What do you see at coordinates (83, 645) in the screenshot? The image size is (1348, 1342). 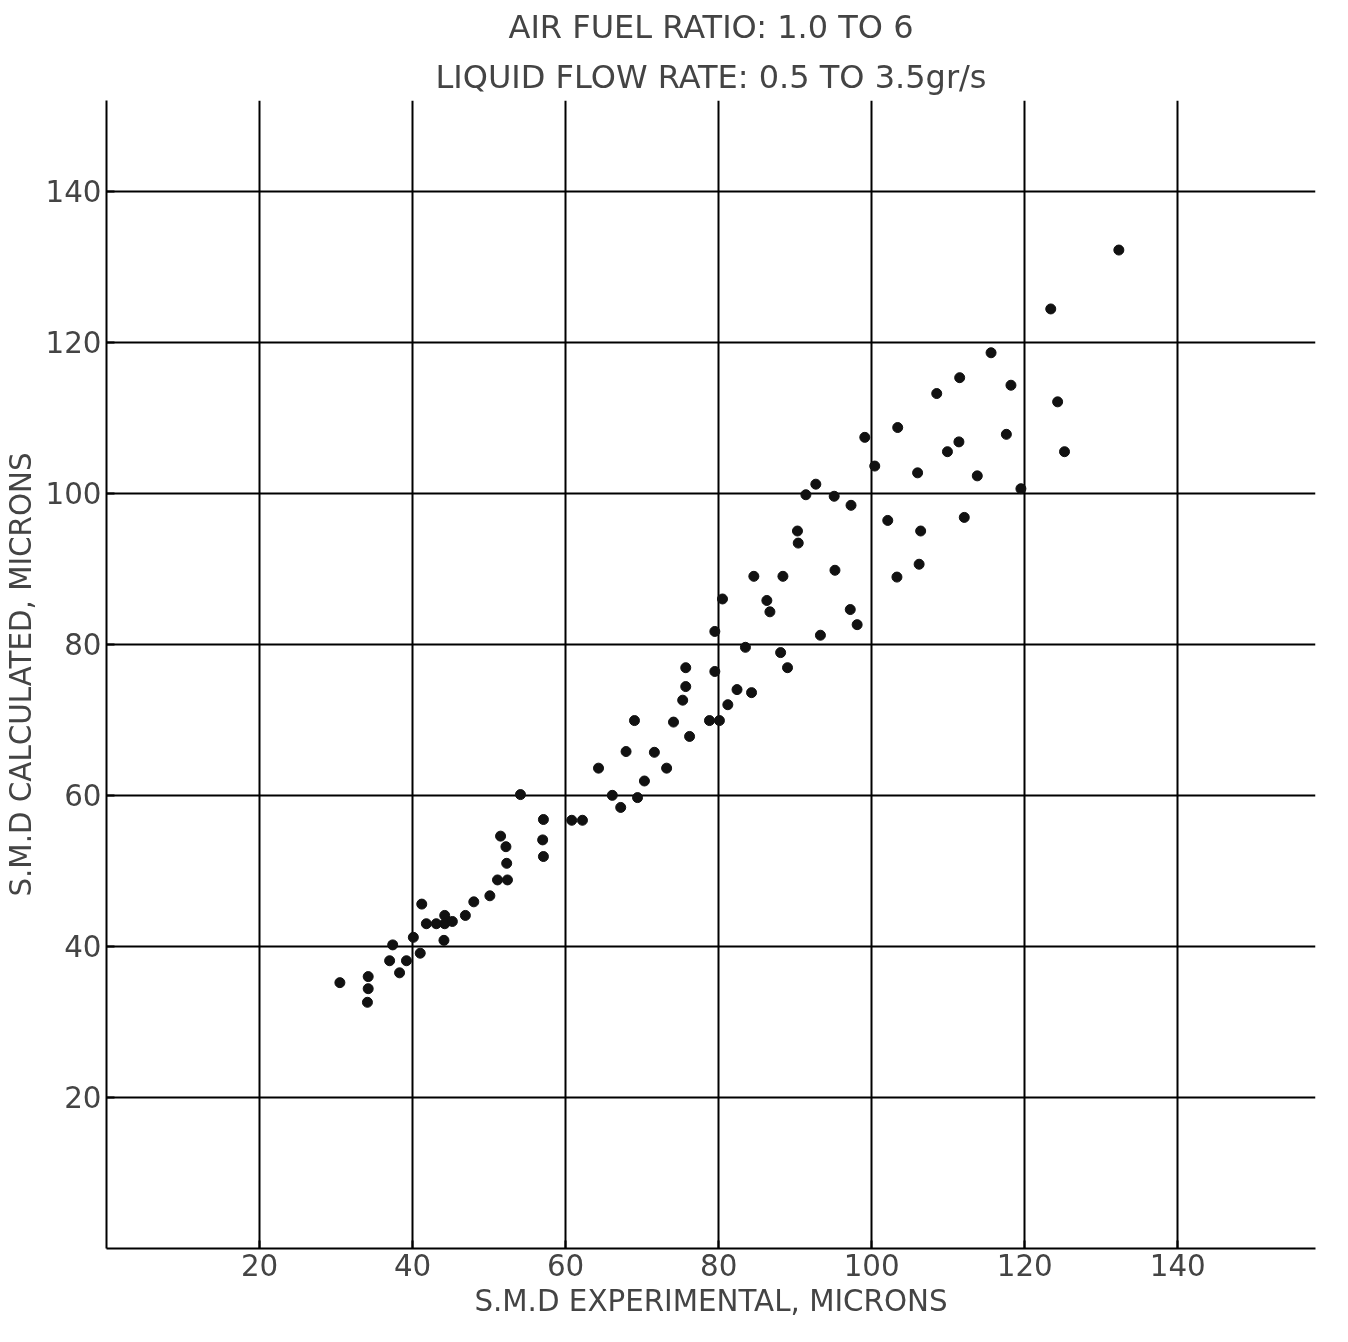 I see `y-tick-label: 80` at bounding box center [83, 645].